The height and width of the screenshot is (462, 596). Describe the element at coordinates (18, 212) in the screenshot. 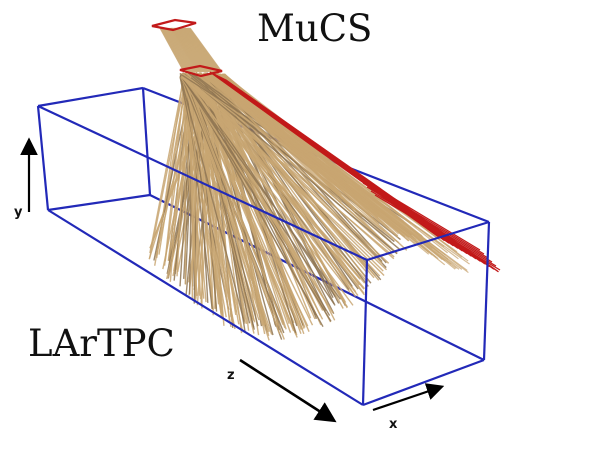

I see `y-axis-label: y` at that location.